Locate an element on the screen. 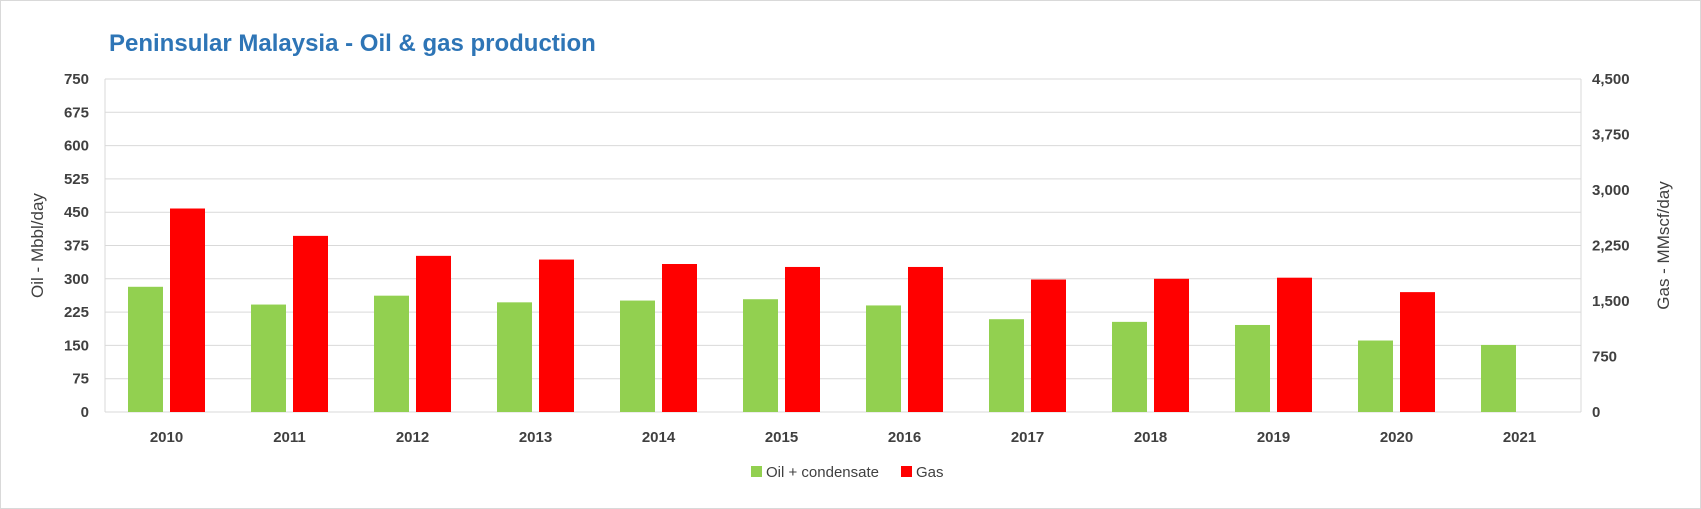 The image size is (1701, 509). left-tick-label: 375 is located at coordinates (76, 246).